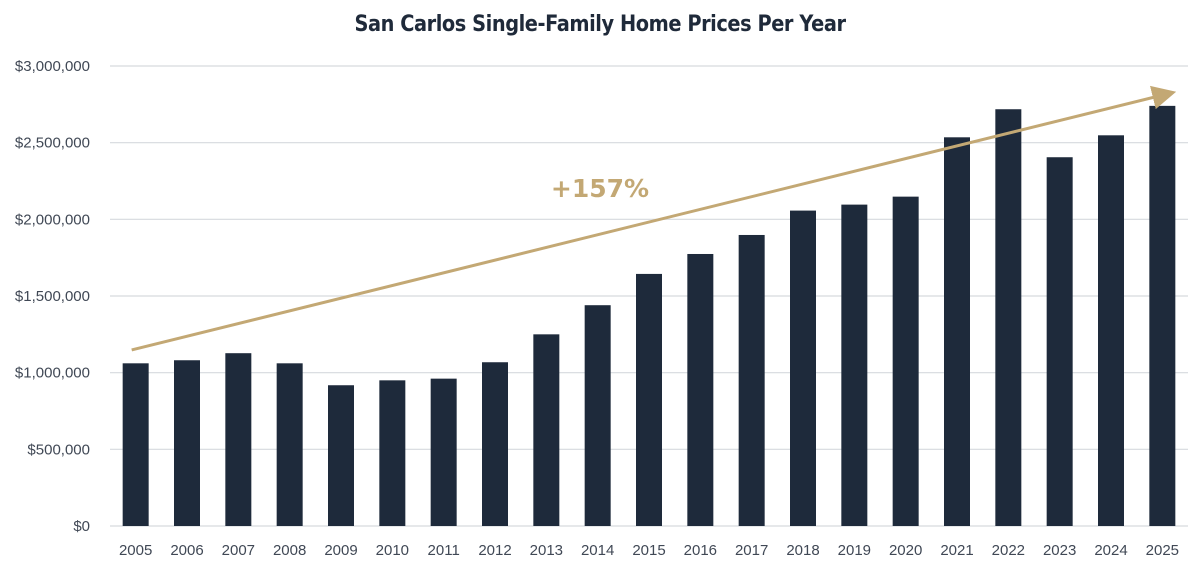  What do you see at coordinates (1059, 550) in the screenshot?
I see `x-tick-label: 2023` at bounding box center [1059, 550].